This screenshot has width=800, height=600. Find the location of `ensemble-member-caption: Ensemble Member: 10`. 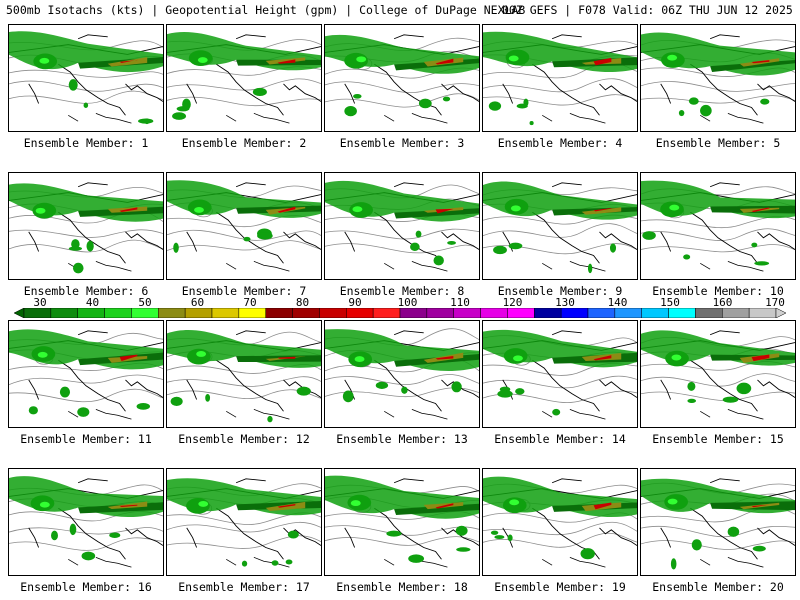

ensemble-member-caption: Ensemble Member: 10 is located at coordinates (718, 291).